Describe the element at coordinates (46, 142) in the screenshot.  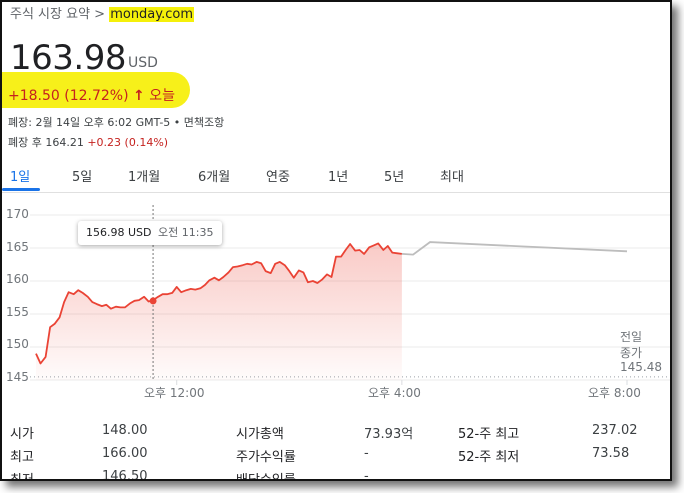
I see `after-hours-price: 폐장 후 164.21` at that location.